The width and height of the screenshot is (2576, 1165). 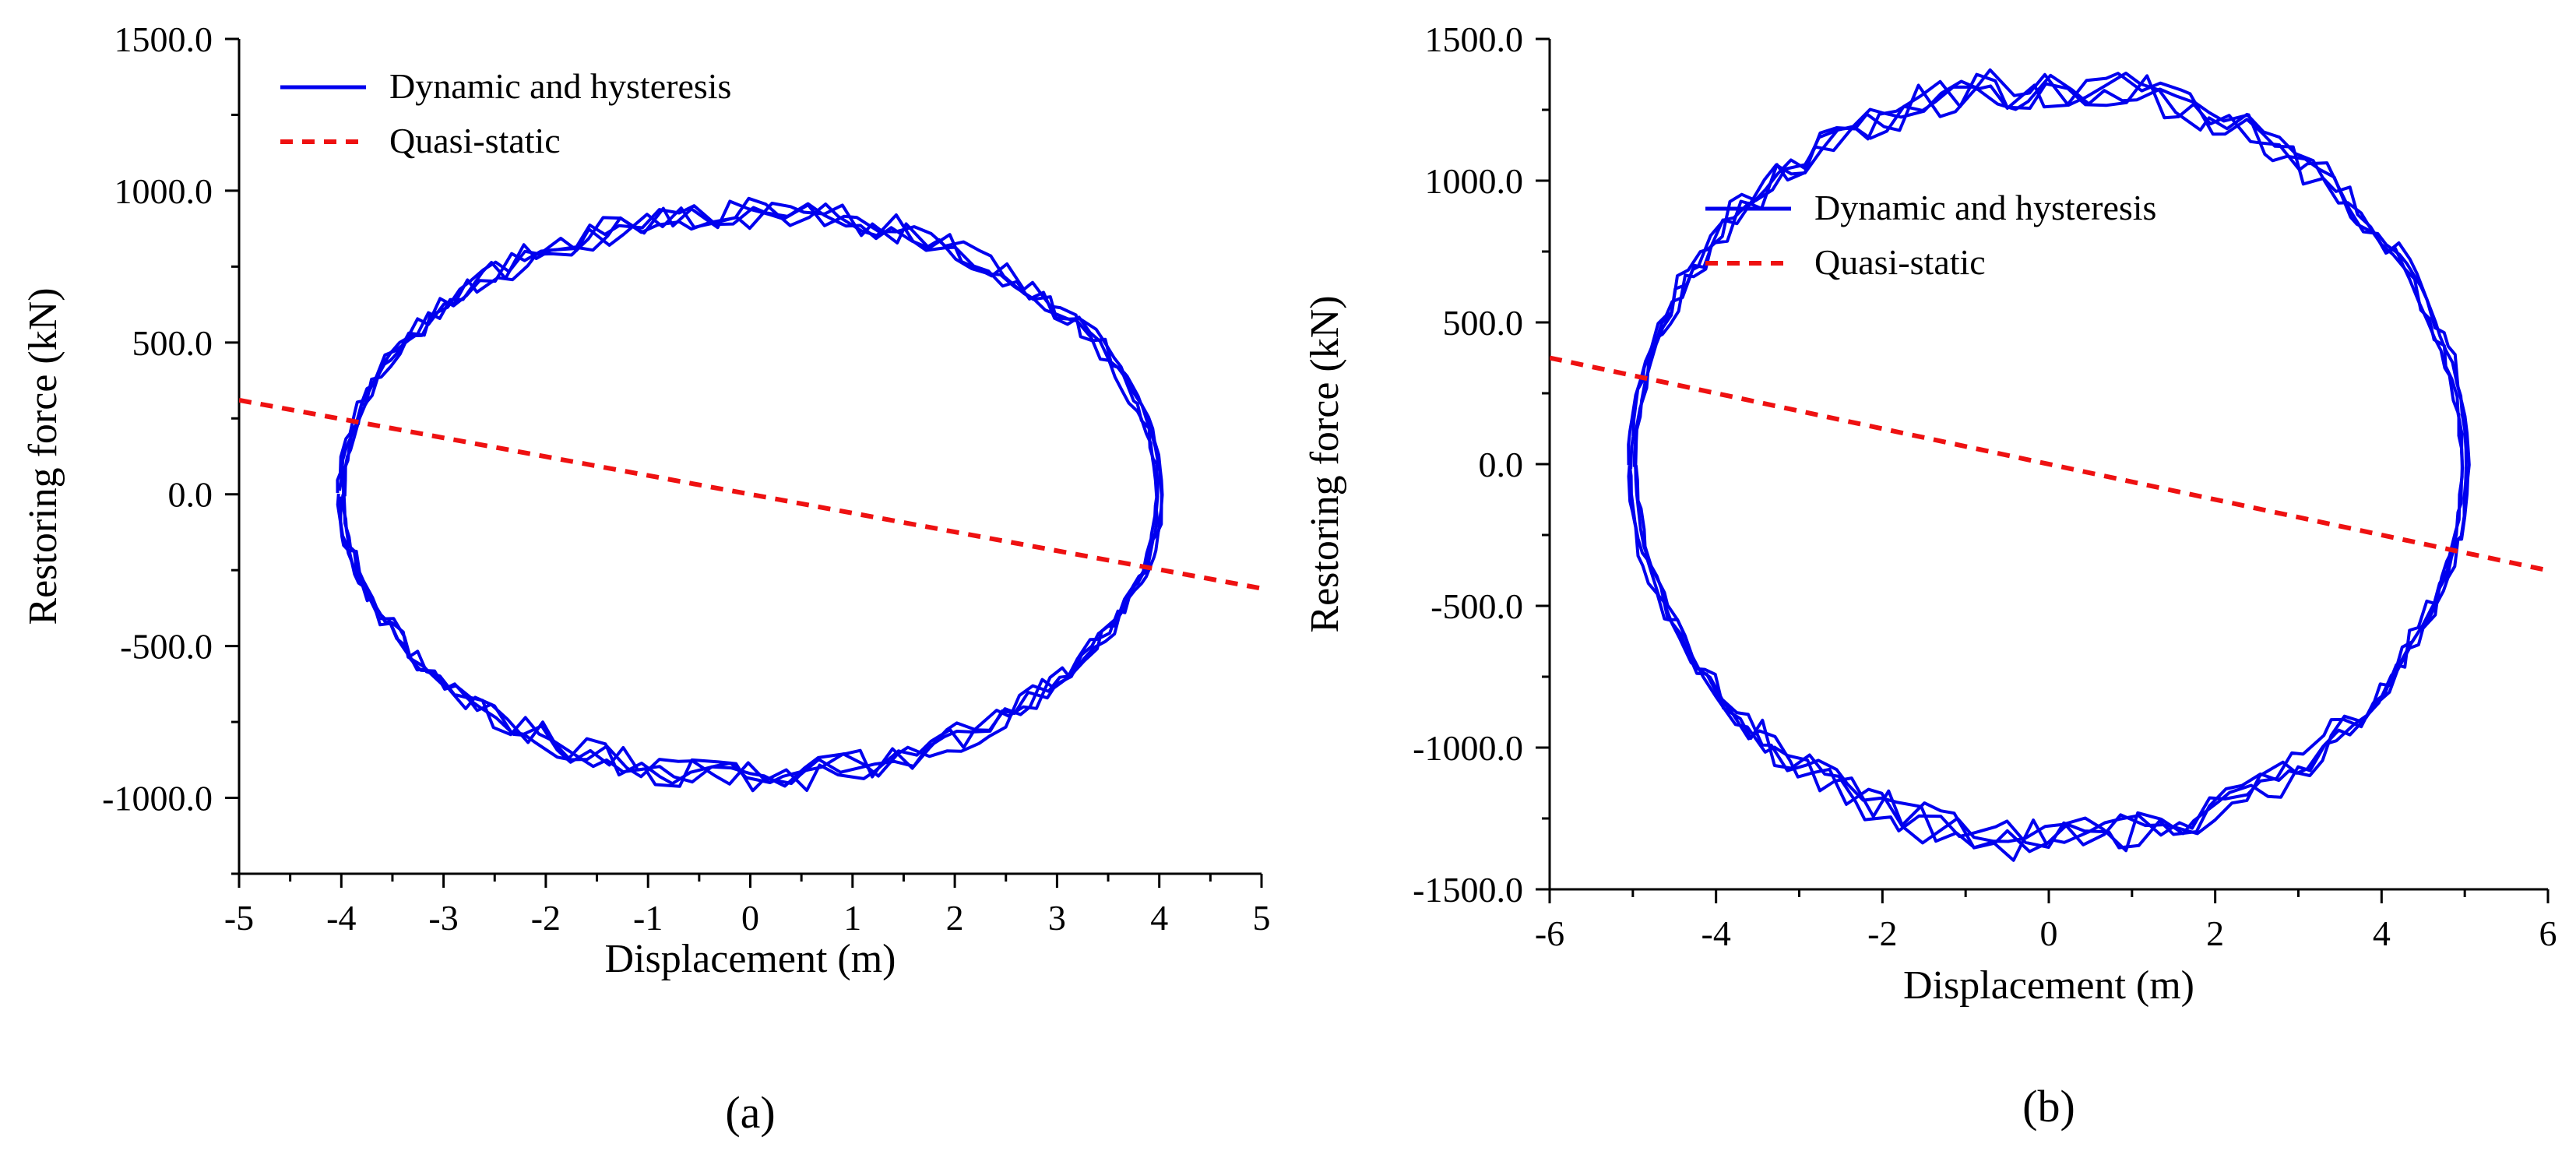 What do you see at coordinates (852, 918) in the screenshot?
I see `x-tick-label: 1` at bounding box center [852, 918].